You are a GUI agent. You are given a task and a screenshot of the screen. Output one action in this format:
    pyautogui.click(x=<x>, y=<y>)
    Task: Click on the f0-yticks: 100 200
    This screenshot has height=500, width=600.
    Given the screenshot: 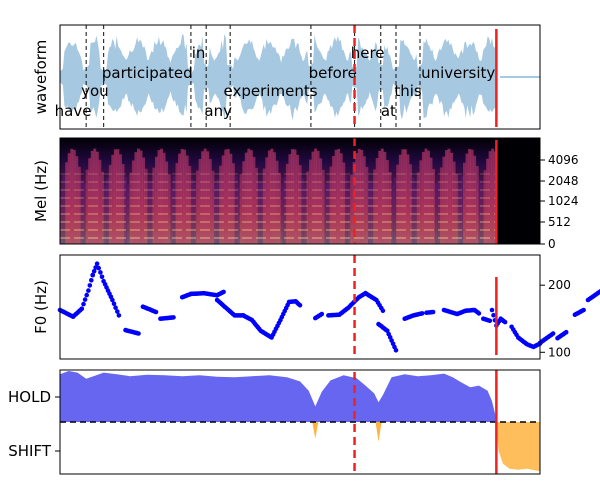 What is the action you would take?
    pyautogui.click(x=555, y=318)
    